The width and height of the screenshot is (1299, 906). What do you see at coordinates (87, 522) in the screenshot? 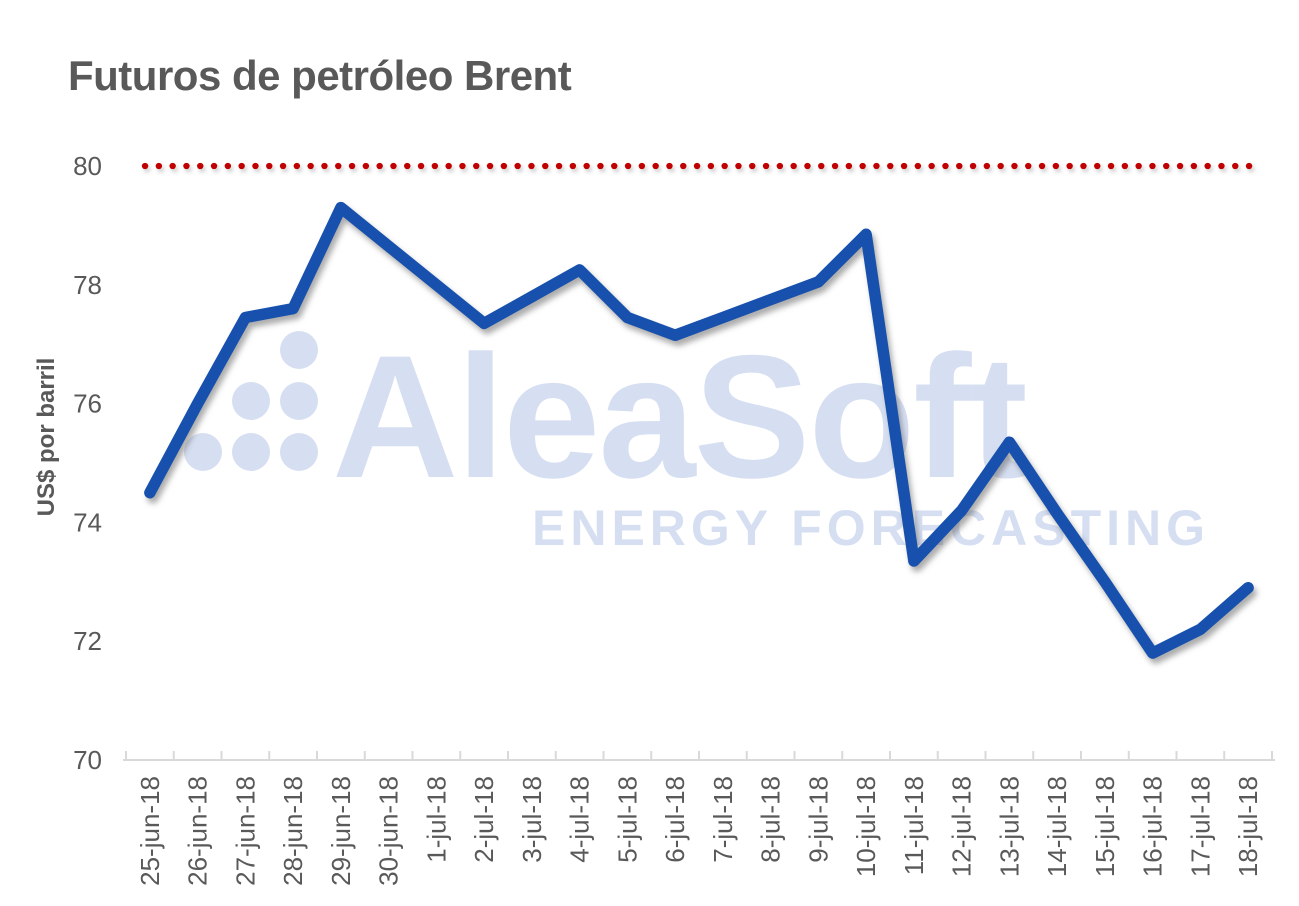
I see `y-tick-label: 74` at bounding box center [87, 522].